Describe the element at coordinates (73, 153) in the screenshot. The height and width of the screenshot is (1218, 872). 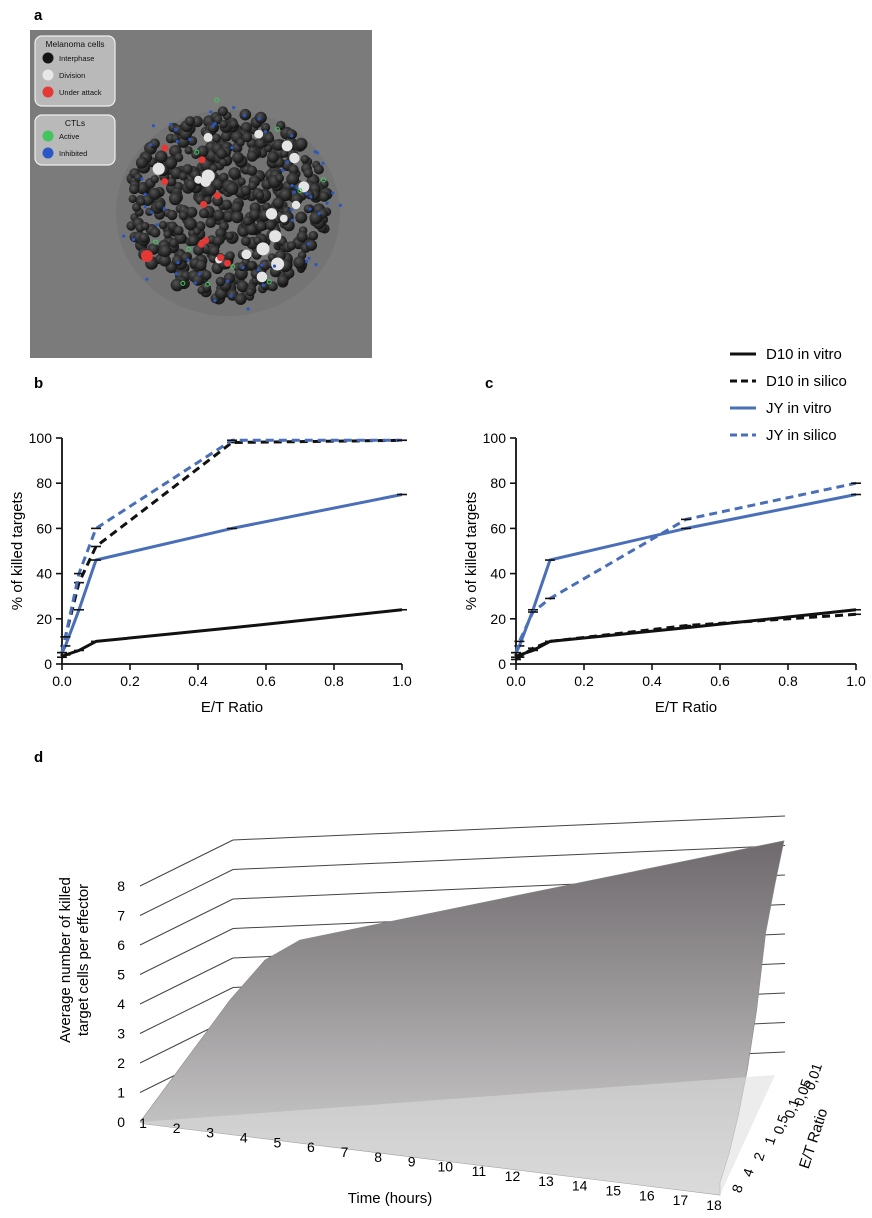
I see `inhibited-label: Inhibited` at that location.